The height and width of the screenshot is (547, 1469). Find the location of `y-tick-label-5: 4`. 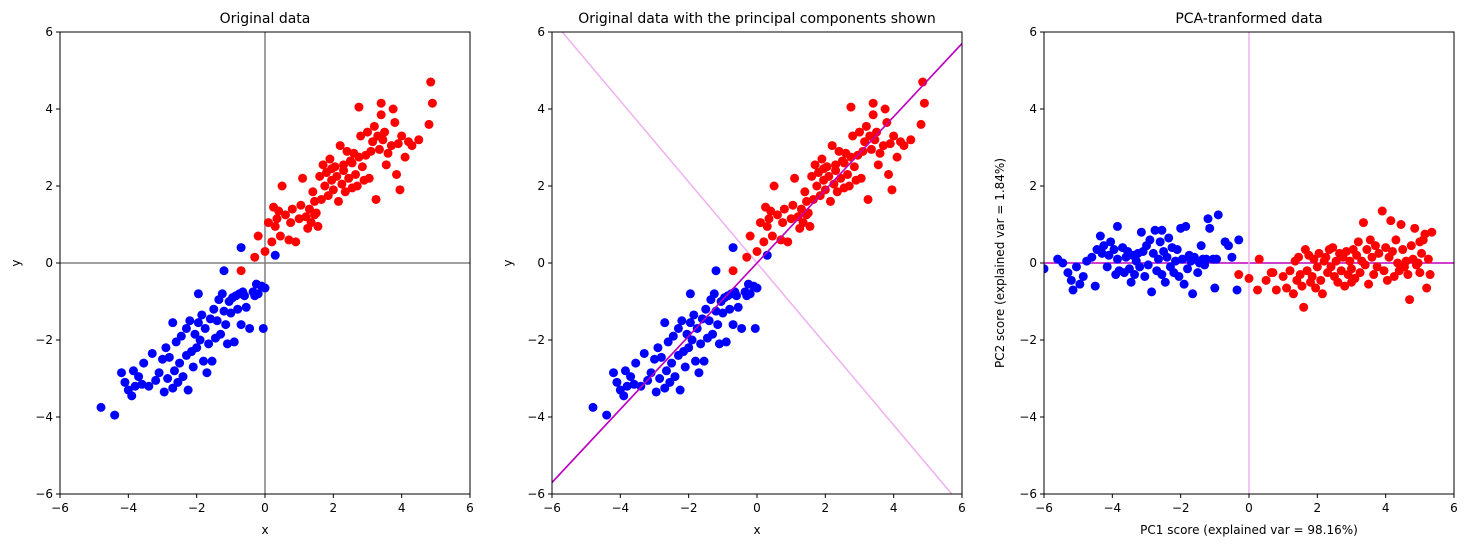

y-tick-label-5: 4 is located at coordinates (541, 109).